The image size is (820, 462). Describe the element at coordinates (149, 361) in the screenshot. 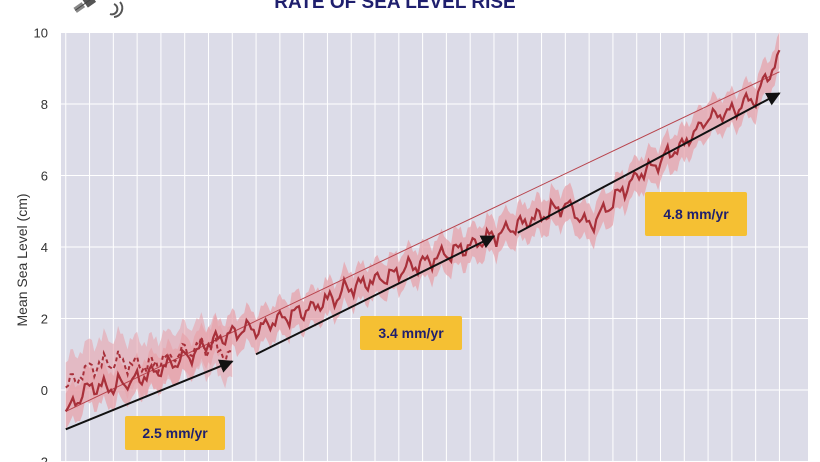

I see `series-line-dashed` at that location.